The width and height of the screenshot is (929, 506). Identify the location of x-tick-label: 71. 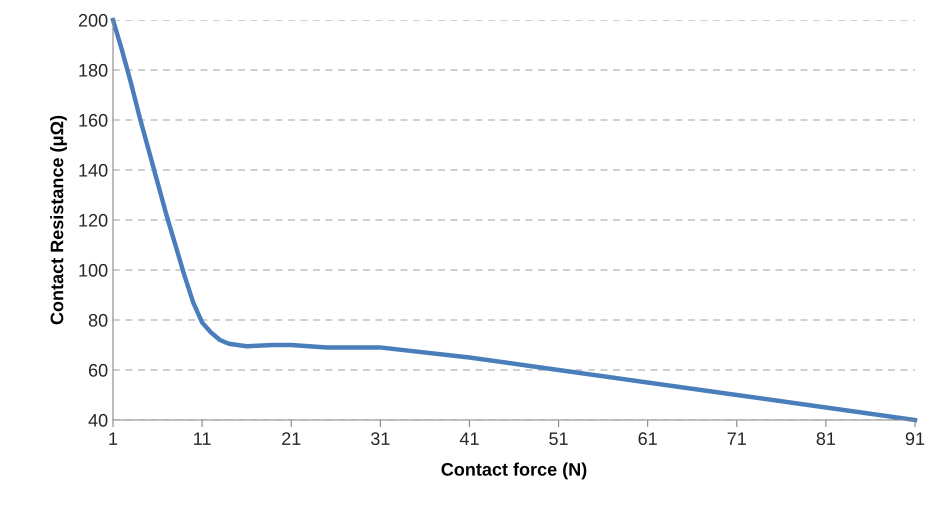
(737, 438).